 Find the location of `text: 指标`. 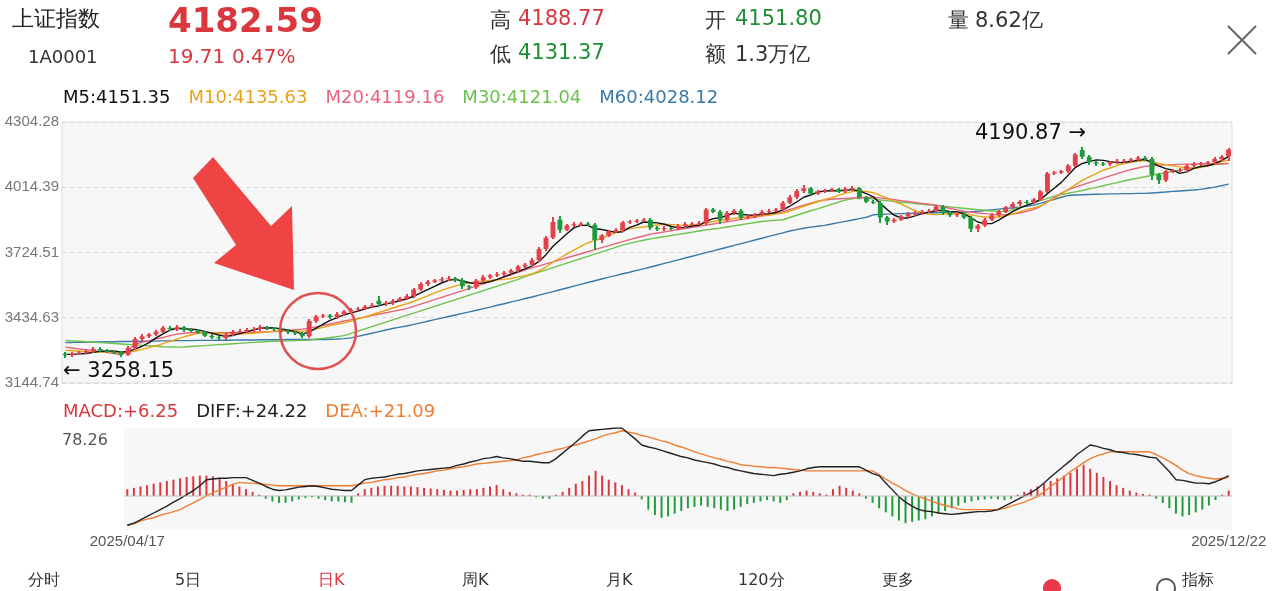

text: 指标 is located at coordinates (1198, 580).